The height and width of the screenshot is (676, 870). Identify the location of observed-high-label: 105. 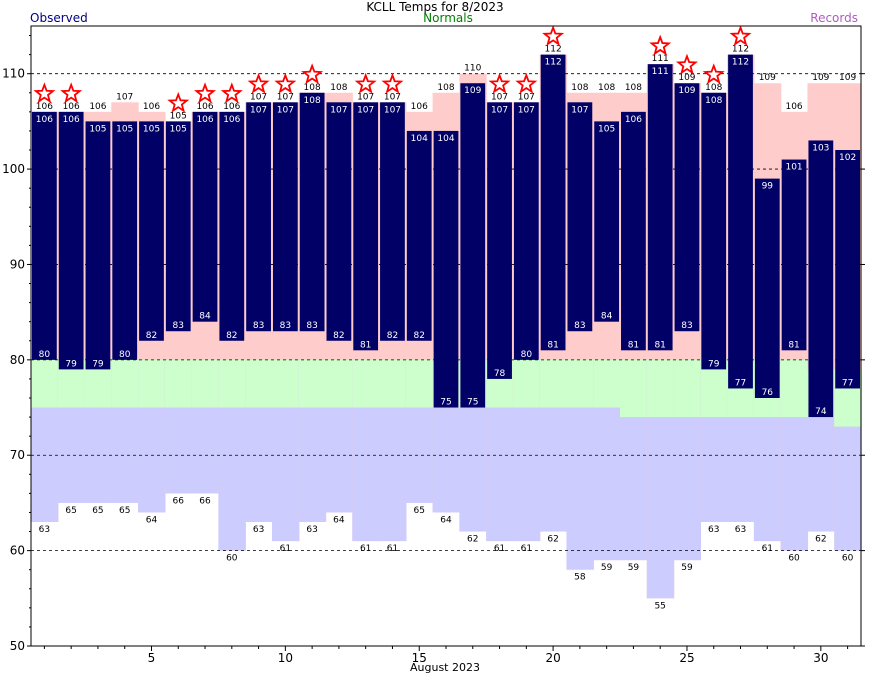
(97, 129).